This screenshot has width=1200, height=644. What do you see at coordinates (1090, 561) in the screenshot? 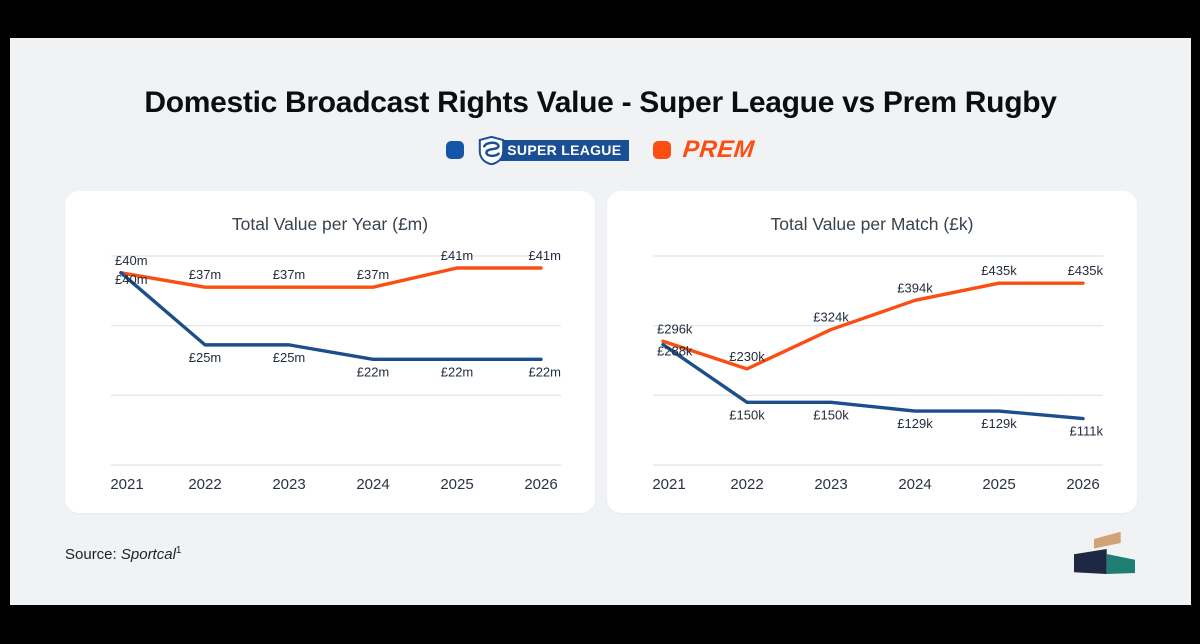
I see `logo-navy-shape` at bounding box center [1090, 561].